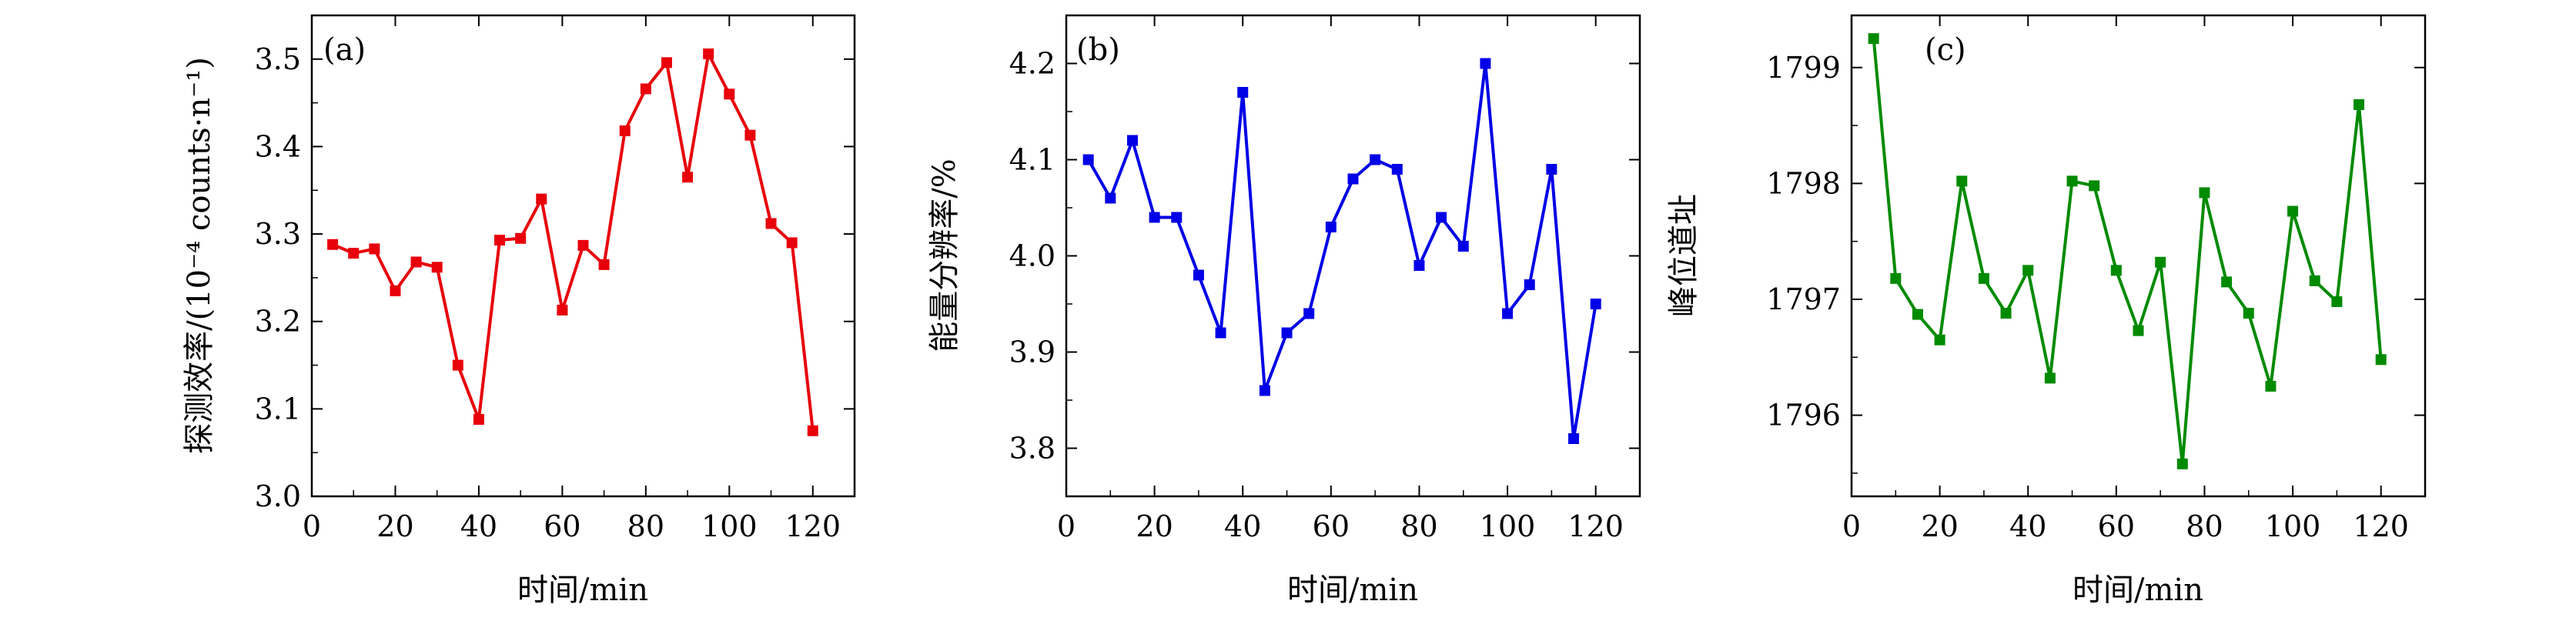  Describe the element at coordinates (200, 255) in the screenshot. I see `y-axis-title-a: 探测效率/(10⁻⁴ counts·n⁻¹)` at that location.